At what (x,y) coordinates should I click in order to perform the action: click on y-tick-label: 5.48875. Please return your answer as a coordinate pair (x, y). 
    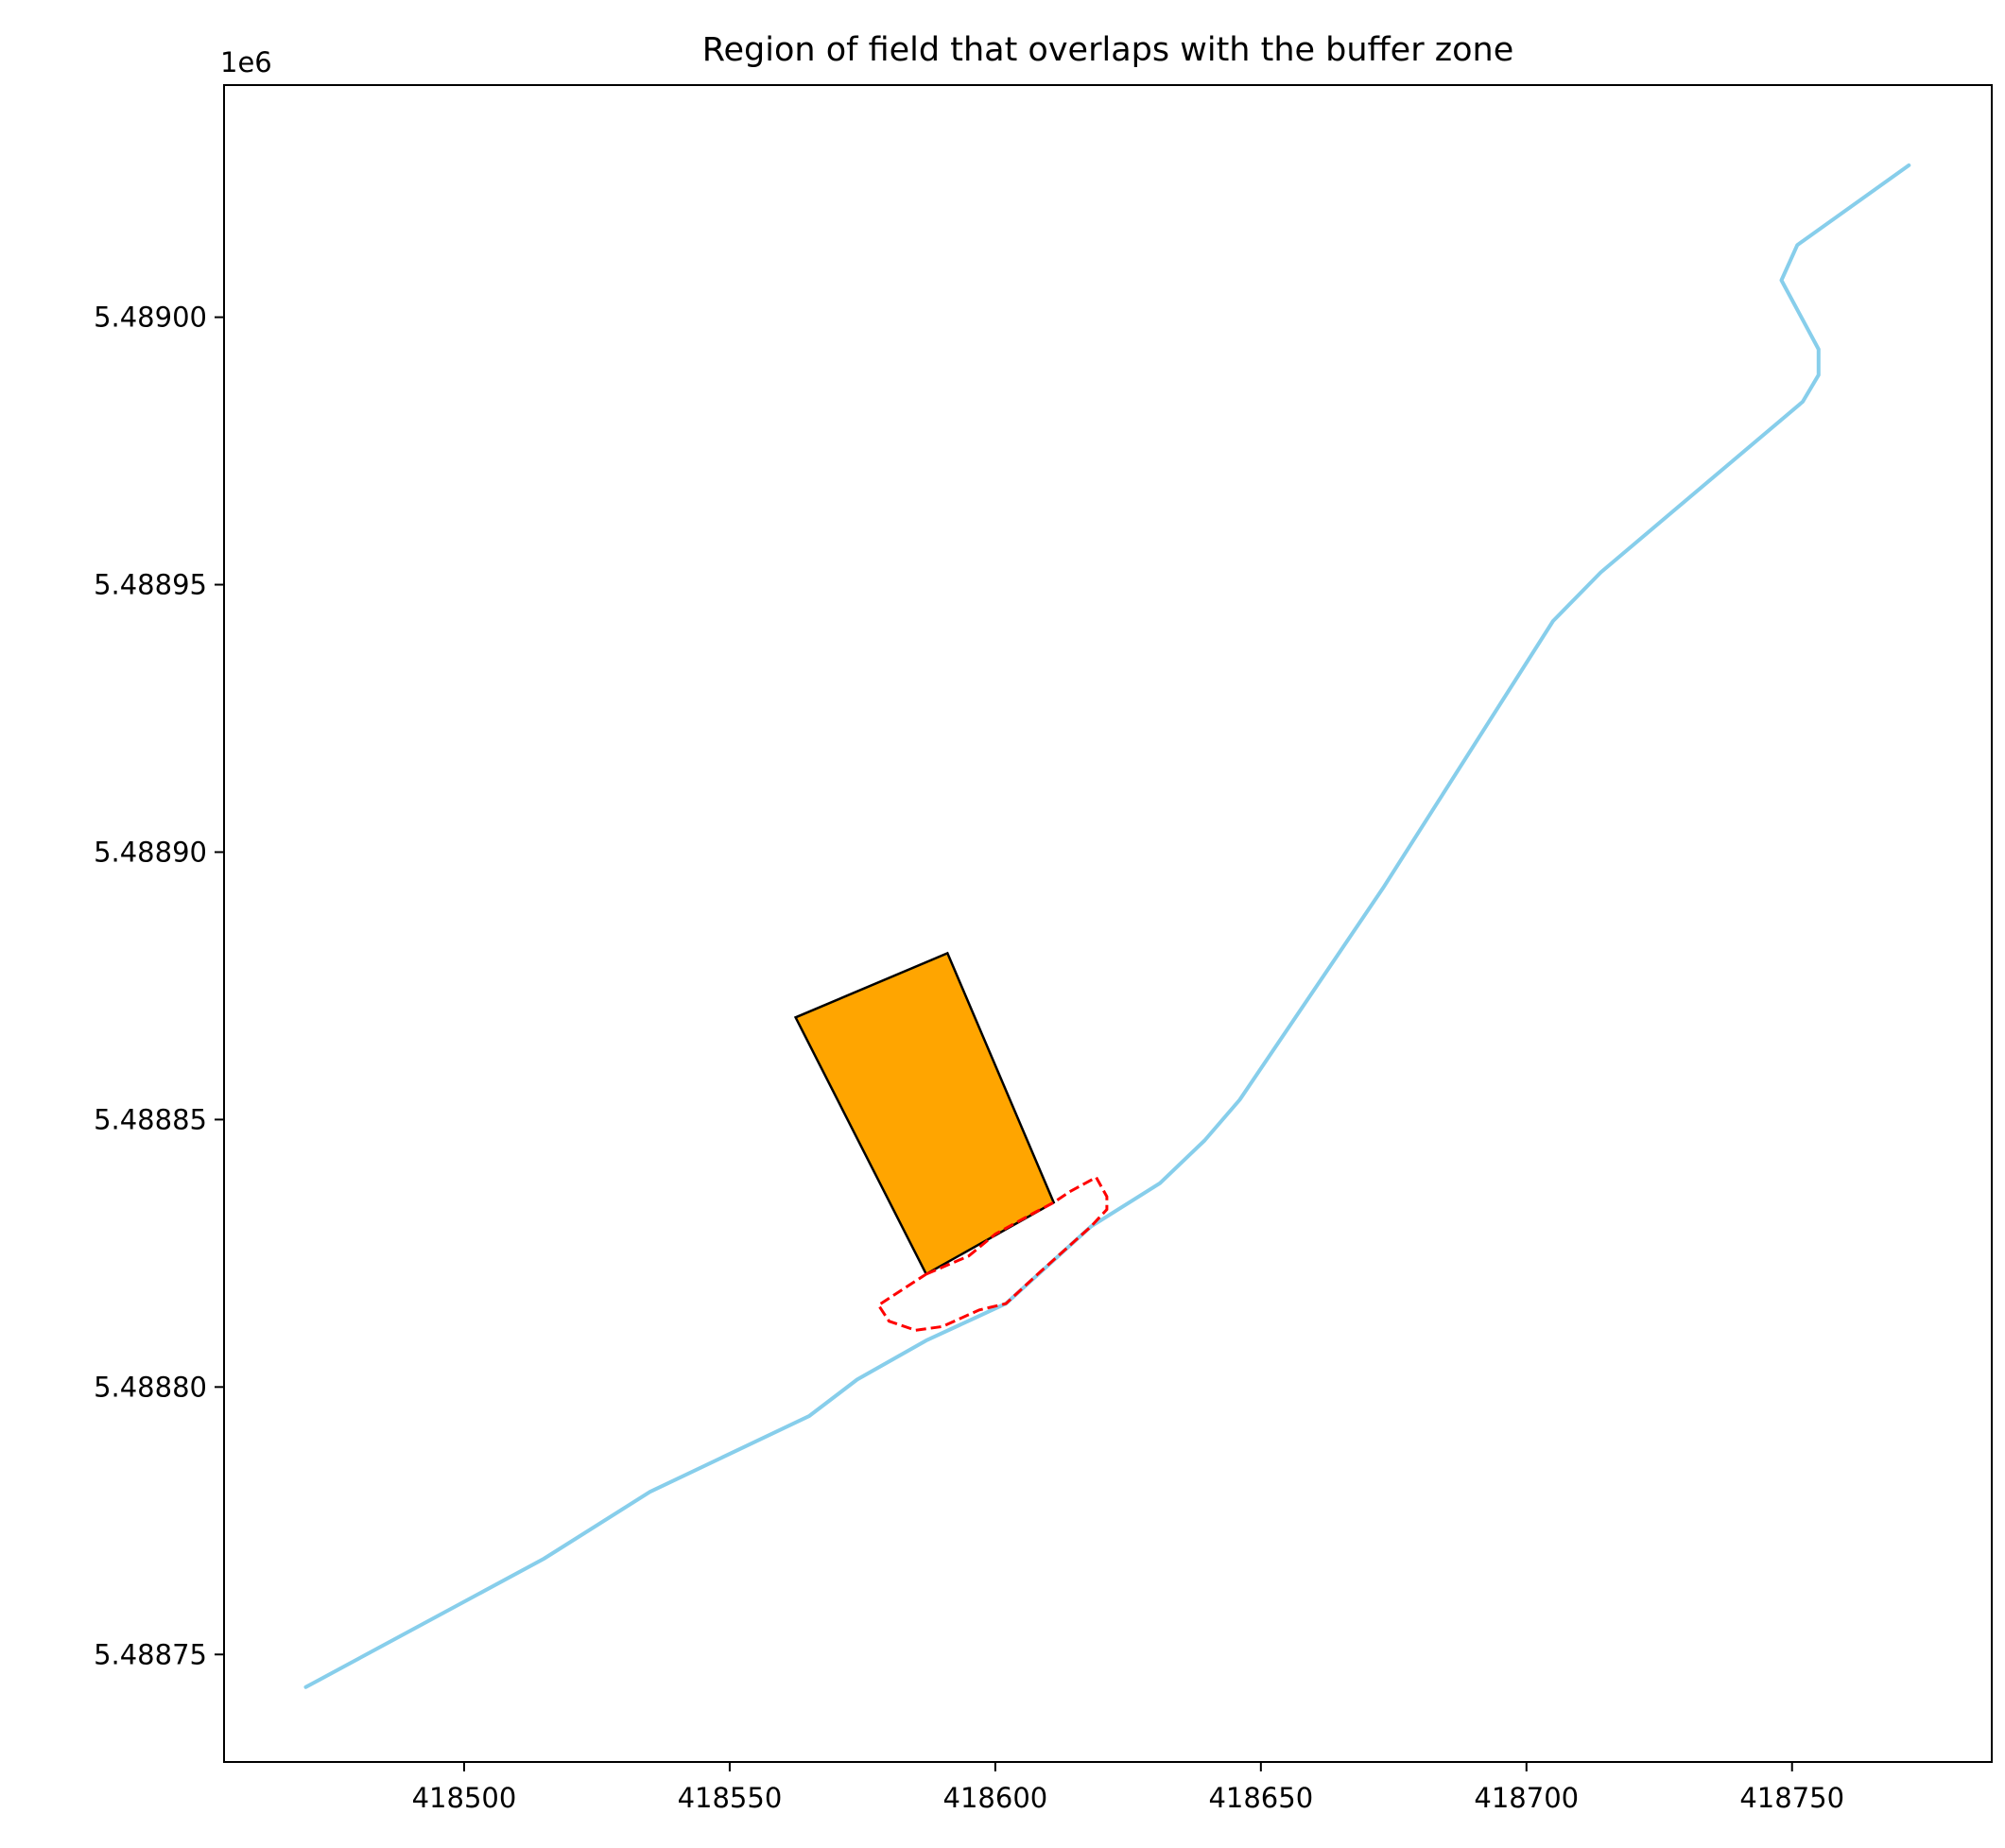
    Looking at the image, I should click on (151, 1654).